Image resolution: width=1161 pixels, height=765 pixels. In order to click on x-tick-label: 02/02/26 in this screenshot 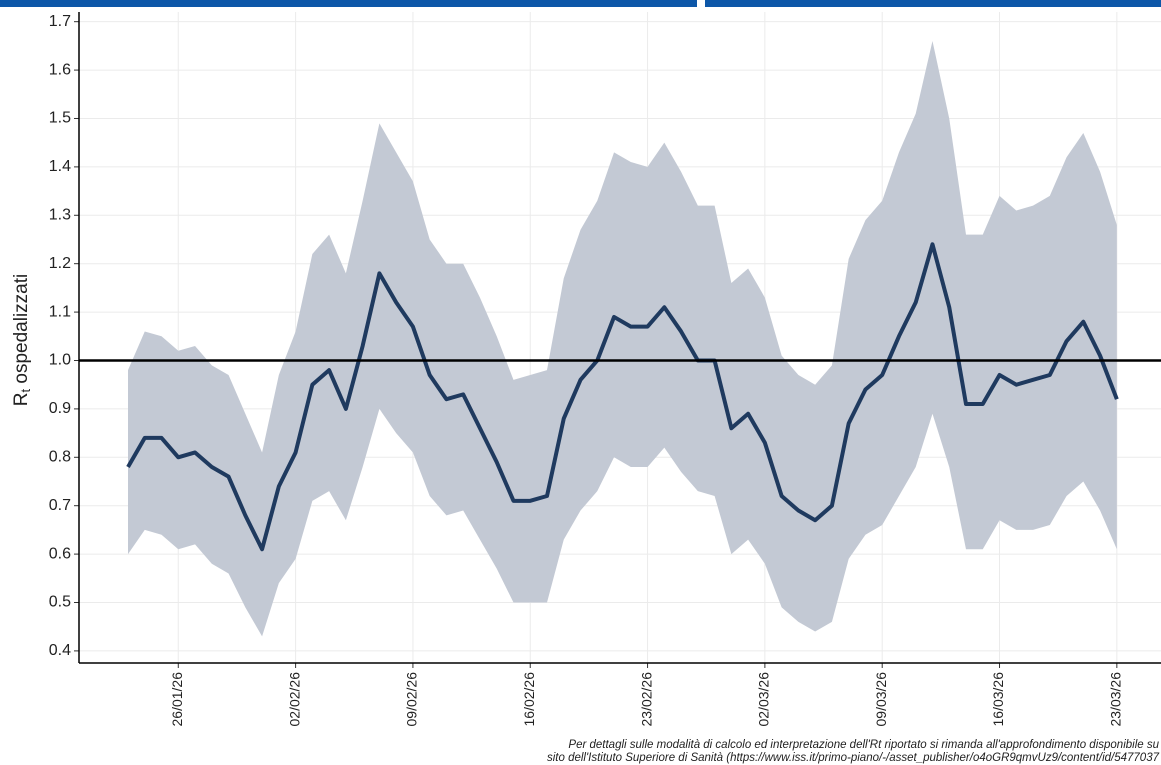, I will do `click(294, 699)`.